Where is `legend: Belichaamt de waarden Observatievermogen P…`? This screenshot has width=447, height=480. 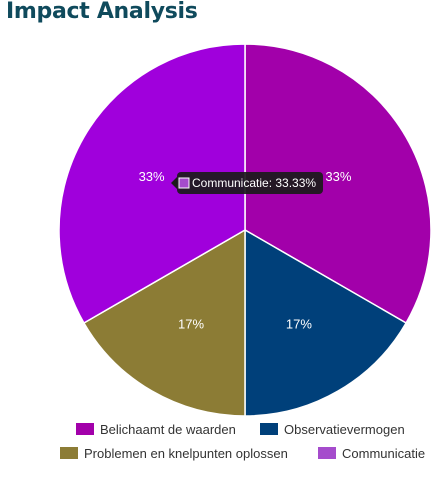 legend: Belichaamt de waarden Observatievermogen P… is located at coordinates (242, 441).